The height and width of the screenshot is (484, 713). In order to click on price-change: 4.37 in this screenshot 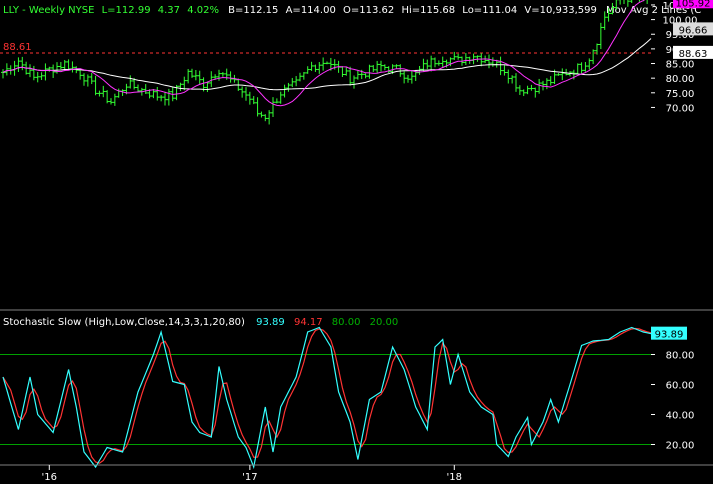, I will do `click(169, 10)`.